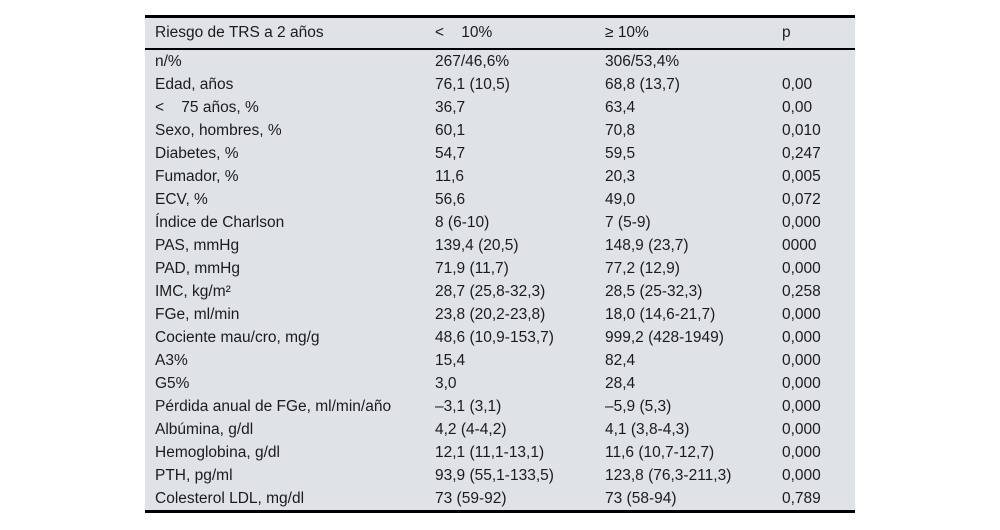 This screenshot has height=530, width=1000. I want to click on value-p: 0,258, so click(801, 291).